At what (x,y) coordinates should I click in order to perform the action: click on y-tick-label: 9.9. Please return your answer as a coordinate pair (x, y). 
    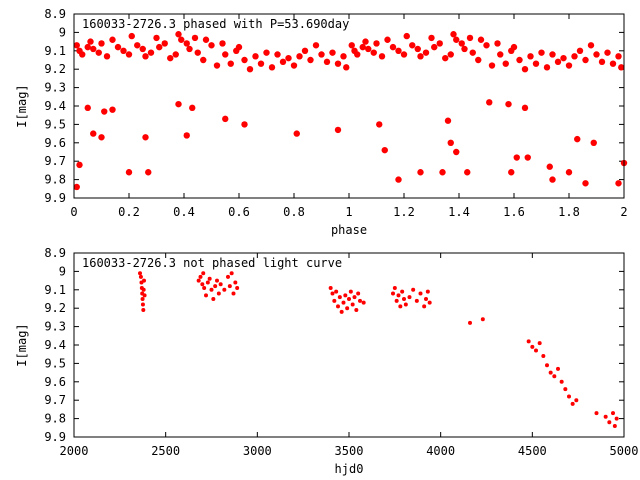
    Looking at the image, I should click on (55, 198).